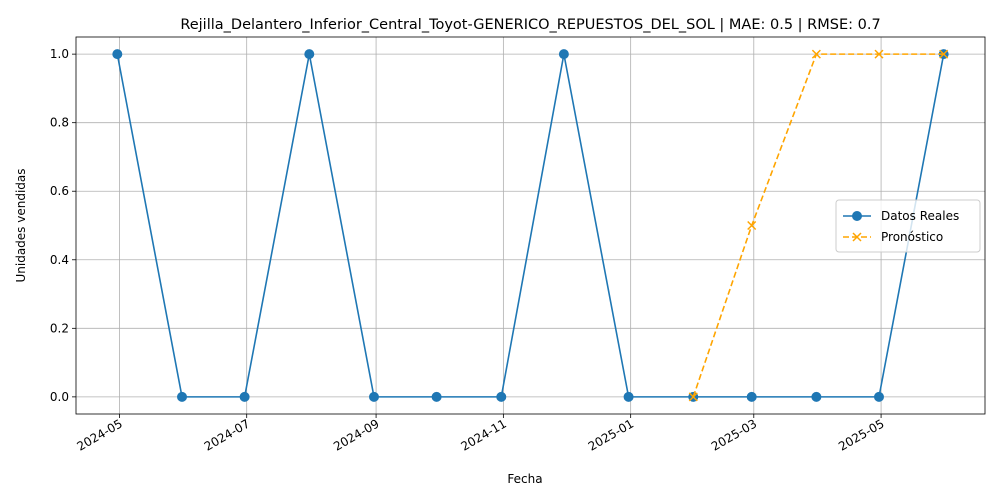  What do you see at coordinates (912, 237) in the screenshot?
I see `legend-forecast-label: Pronóstico` at bounding box center [912, 237].